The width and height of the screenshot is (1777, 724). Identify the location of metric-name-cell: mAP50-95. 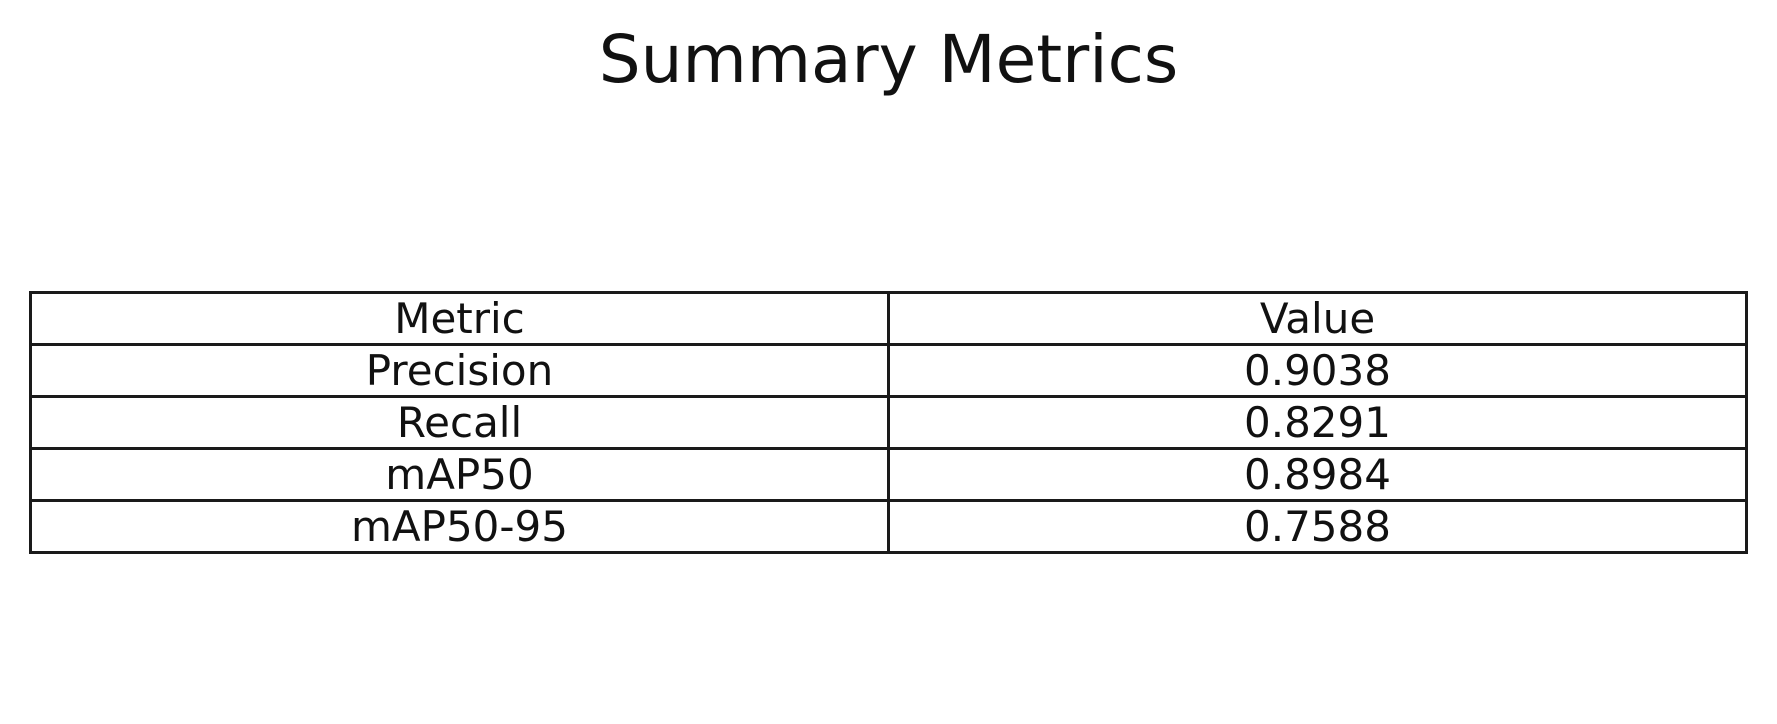
(459, 526).